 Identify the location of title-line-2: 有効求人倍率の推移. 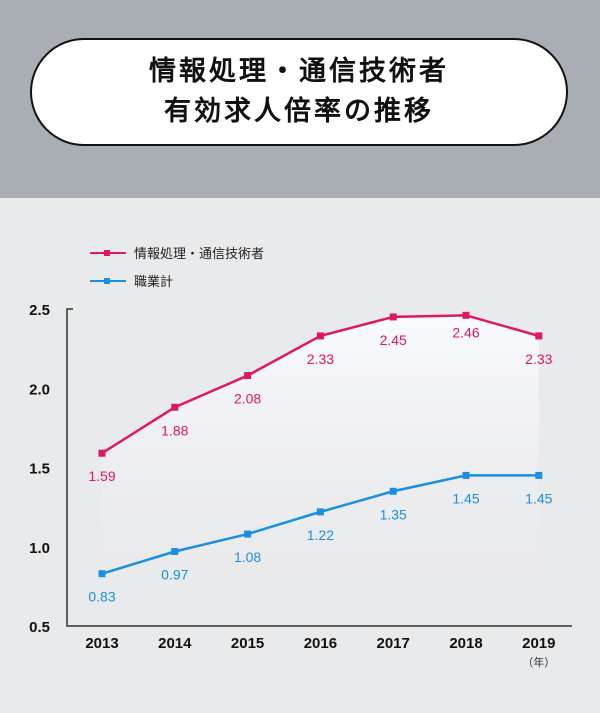
(299, 111).